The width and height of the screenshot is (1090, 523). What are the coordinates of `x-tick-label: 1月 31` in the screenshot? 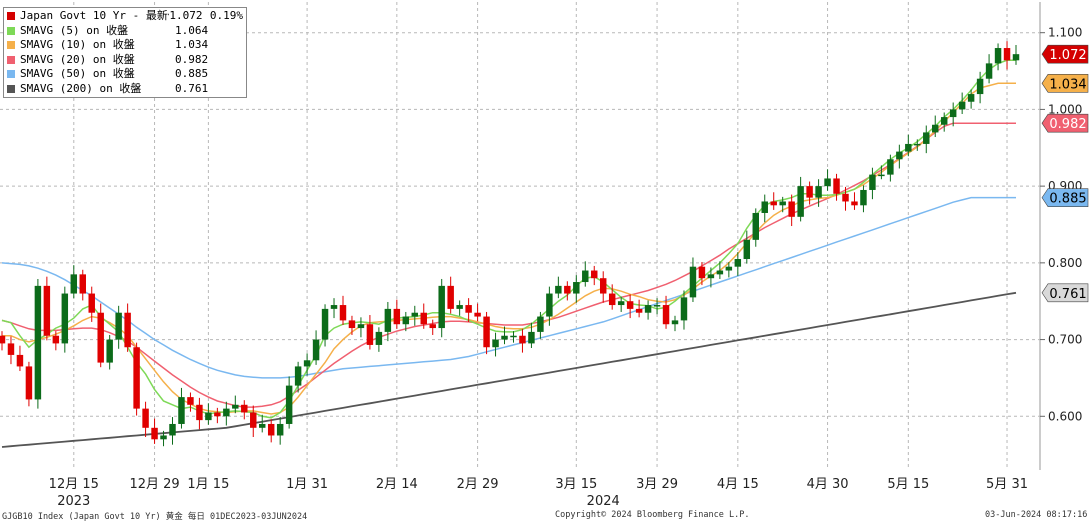 It's located at (307, 484).